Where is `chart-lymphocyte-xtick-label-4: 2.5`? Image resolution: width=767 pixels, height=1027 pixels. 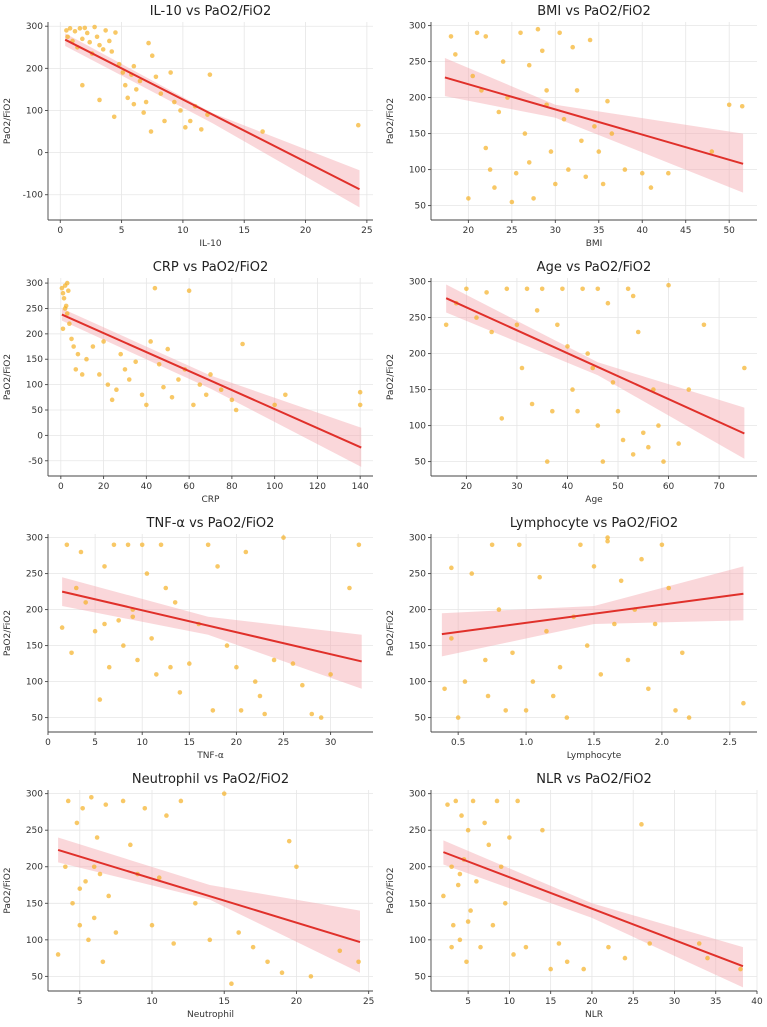 chart-lymphocyte-xtick-label-4: 2.5 is located at coordinates (730, 743).